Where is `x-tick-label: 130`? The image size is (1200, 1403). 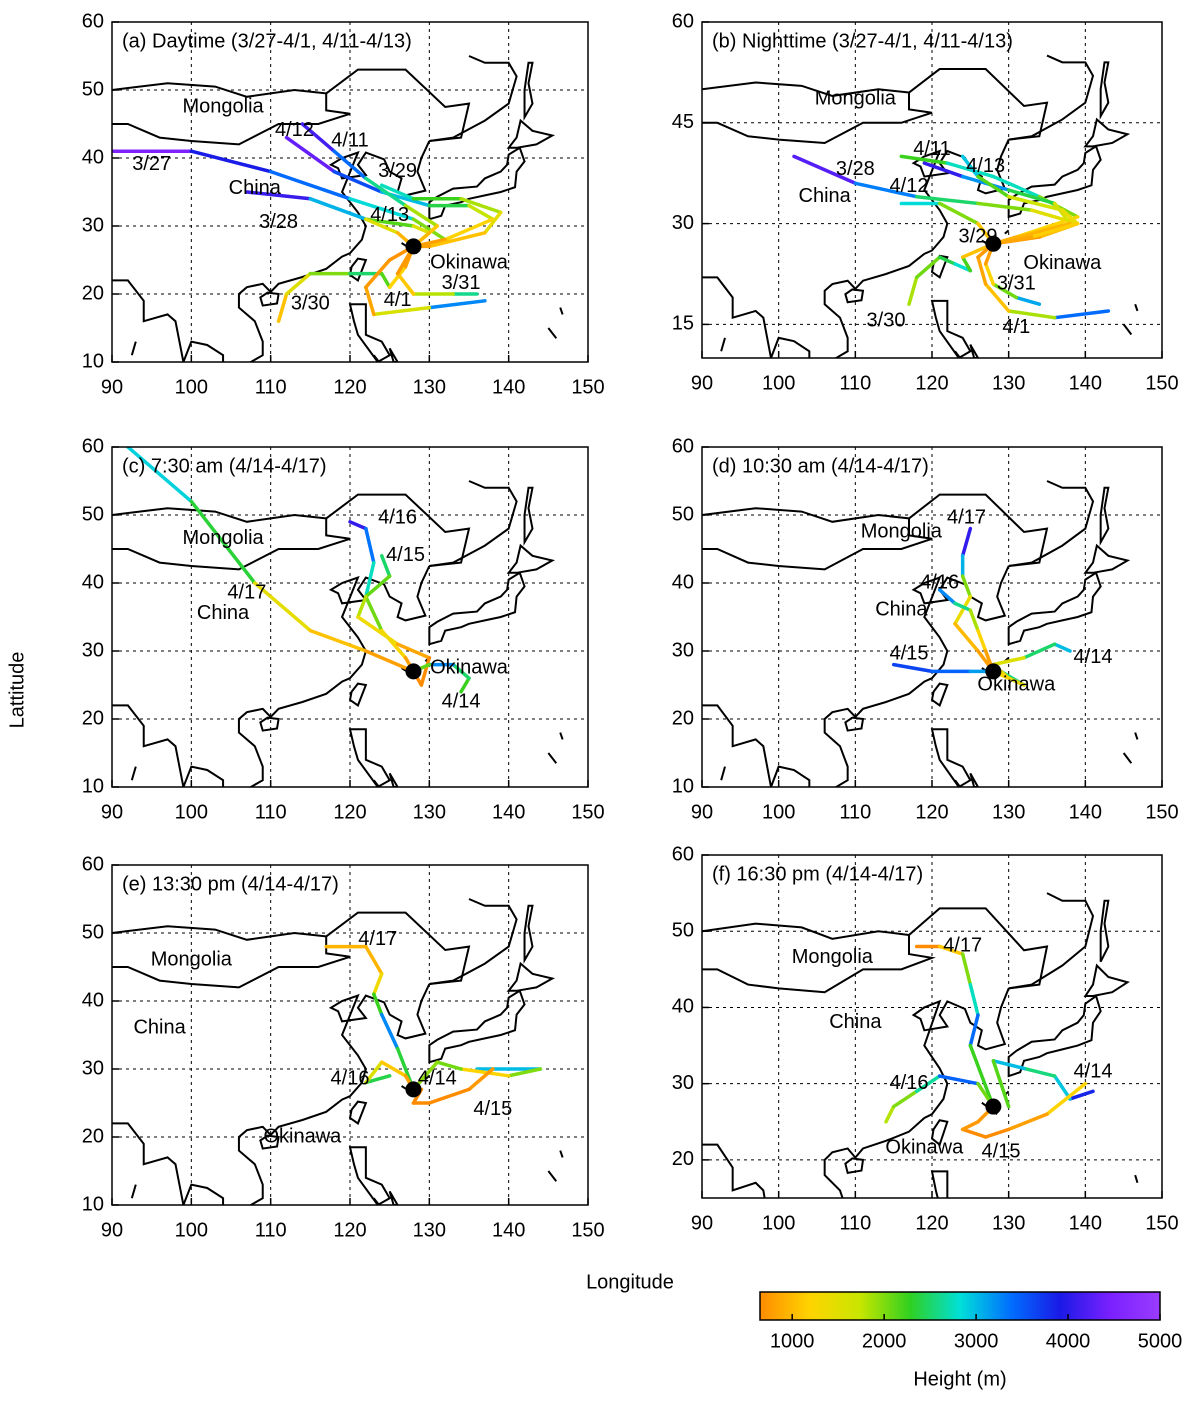
x-tick-label: 130 is located at coordinates (1008, 1223).